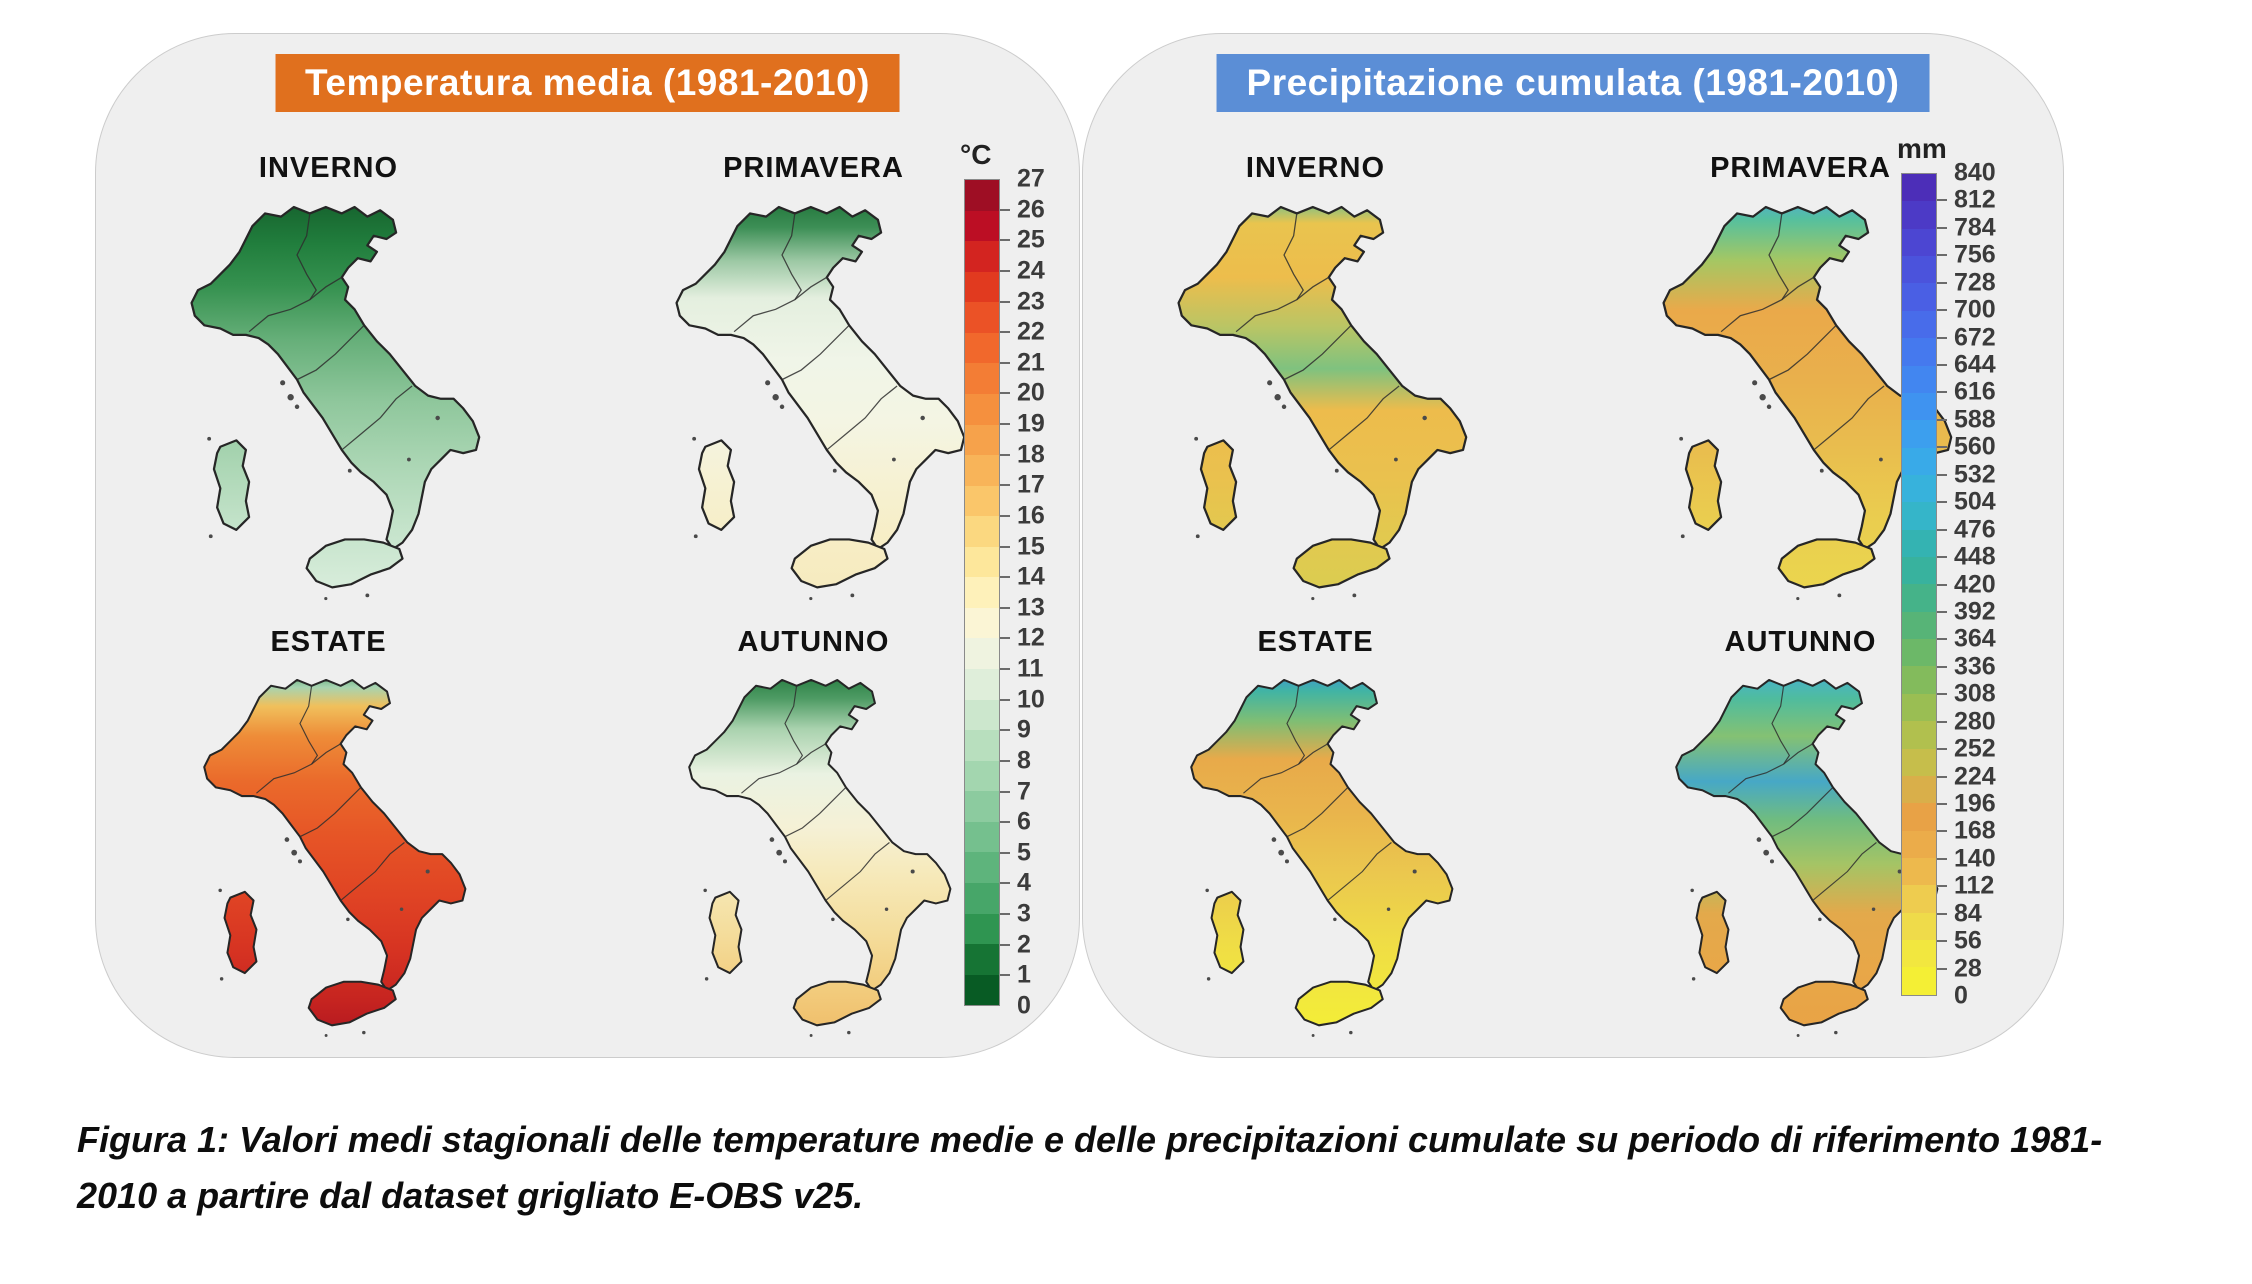 The image size is (2252, 1284). Describe the element at coordinates (813, 642) in the screenshot. I see `season-label-autunno: AUTUNNO` at that location.